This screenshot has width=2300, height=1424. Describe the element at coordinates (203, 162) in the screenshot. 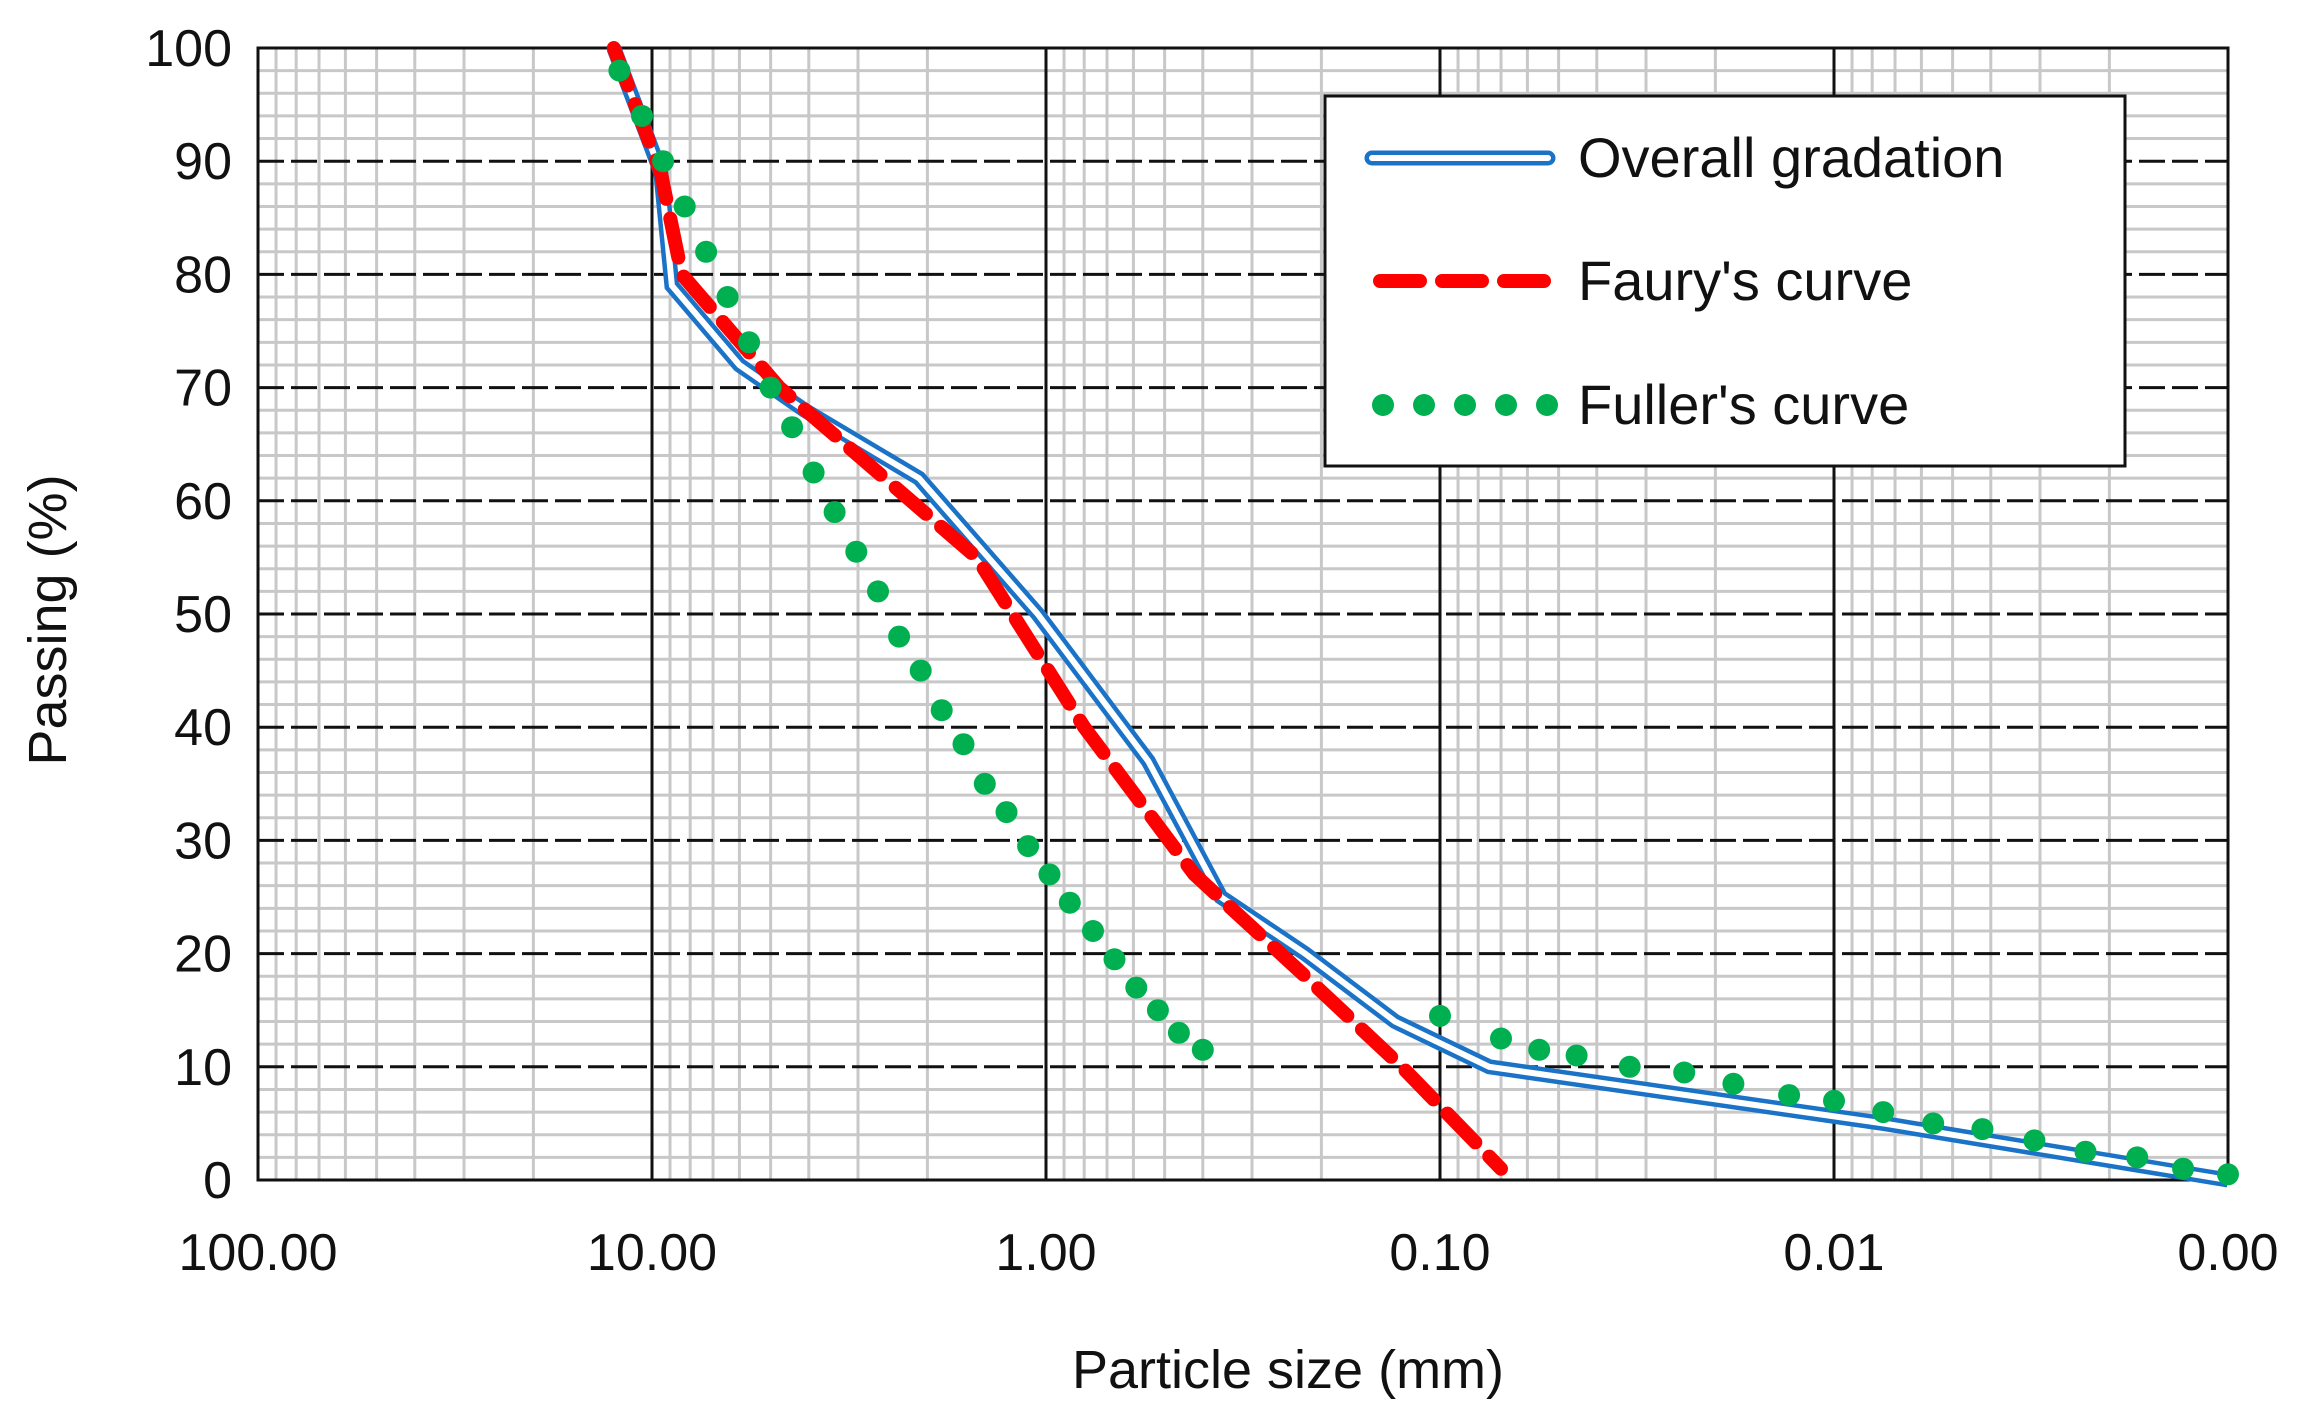

I see `y-tick-label: 90` at that location.